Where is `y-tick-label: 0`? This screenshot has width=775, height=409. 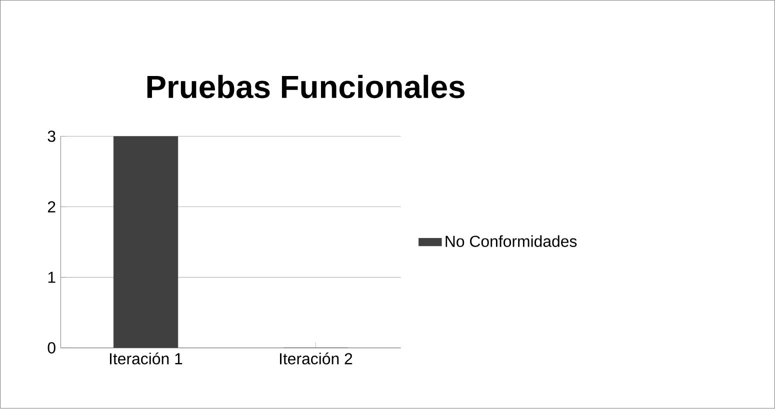
y-tick-label: 0 is located at coordinates (52, 348).